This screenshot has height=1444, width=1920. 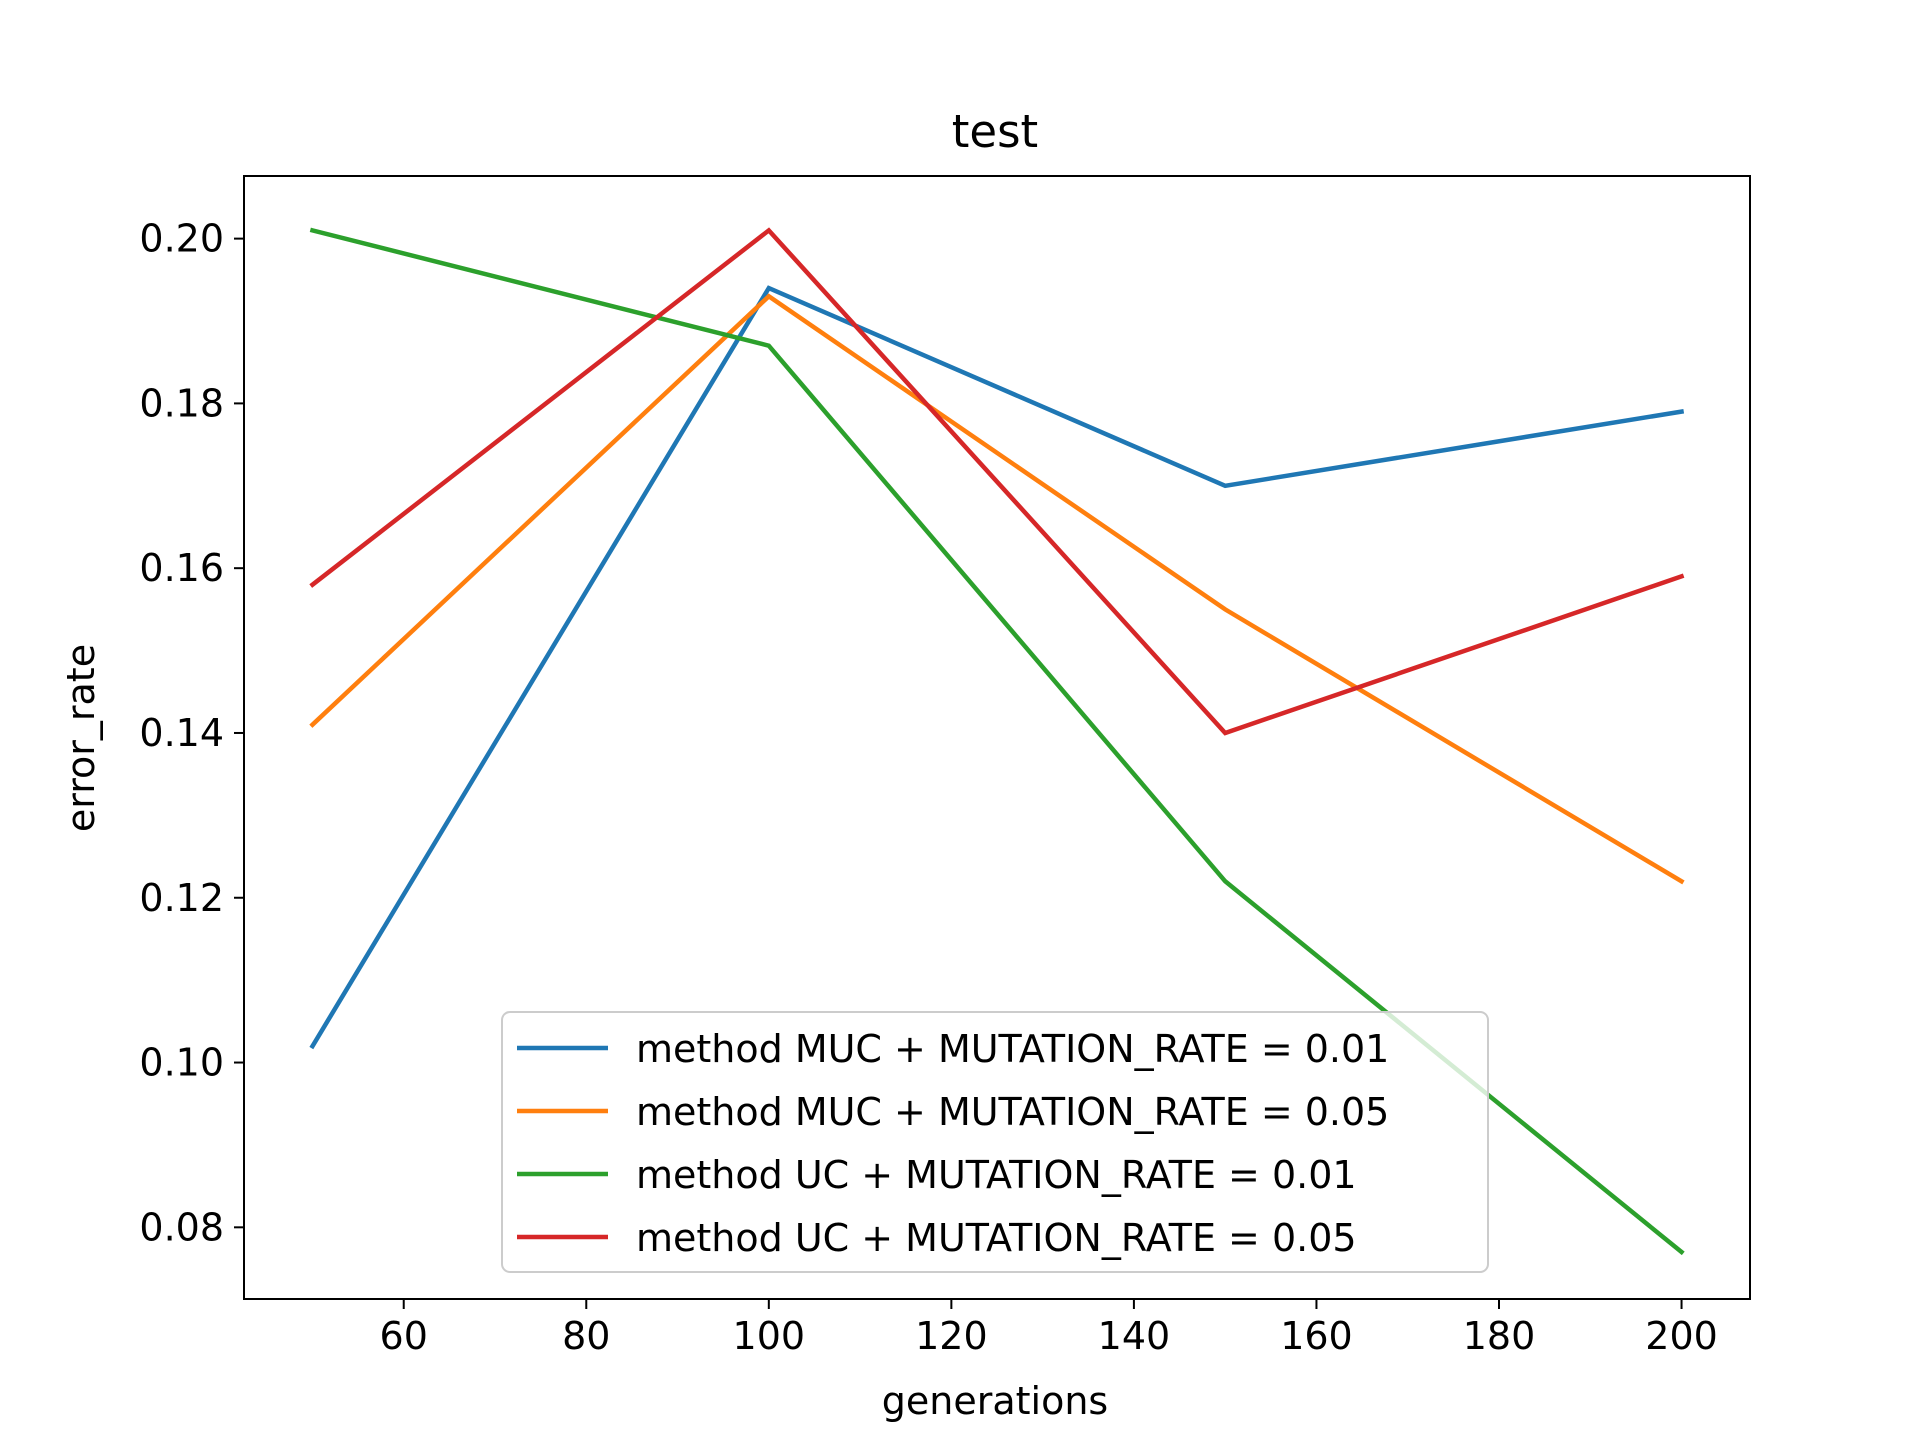 What do you see at coordinates (181, 403) in the screenshot?
I see `y-tick-label: 0.18` at bounding box center [181, 403].